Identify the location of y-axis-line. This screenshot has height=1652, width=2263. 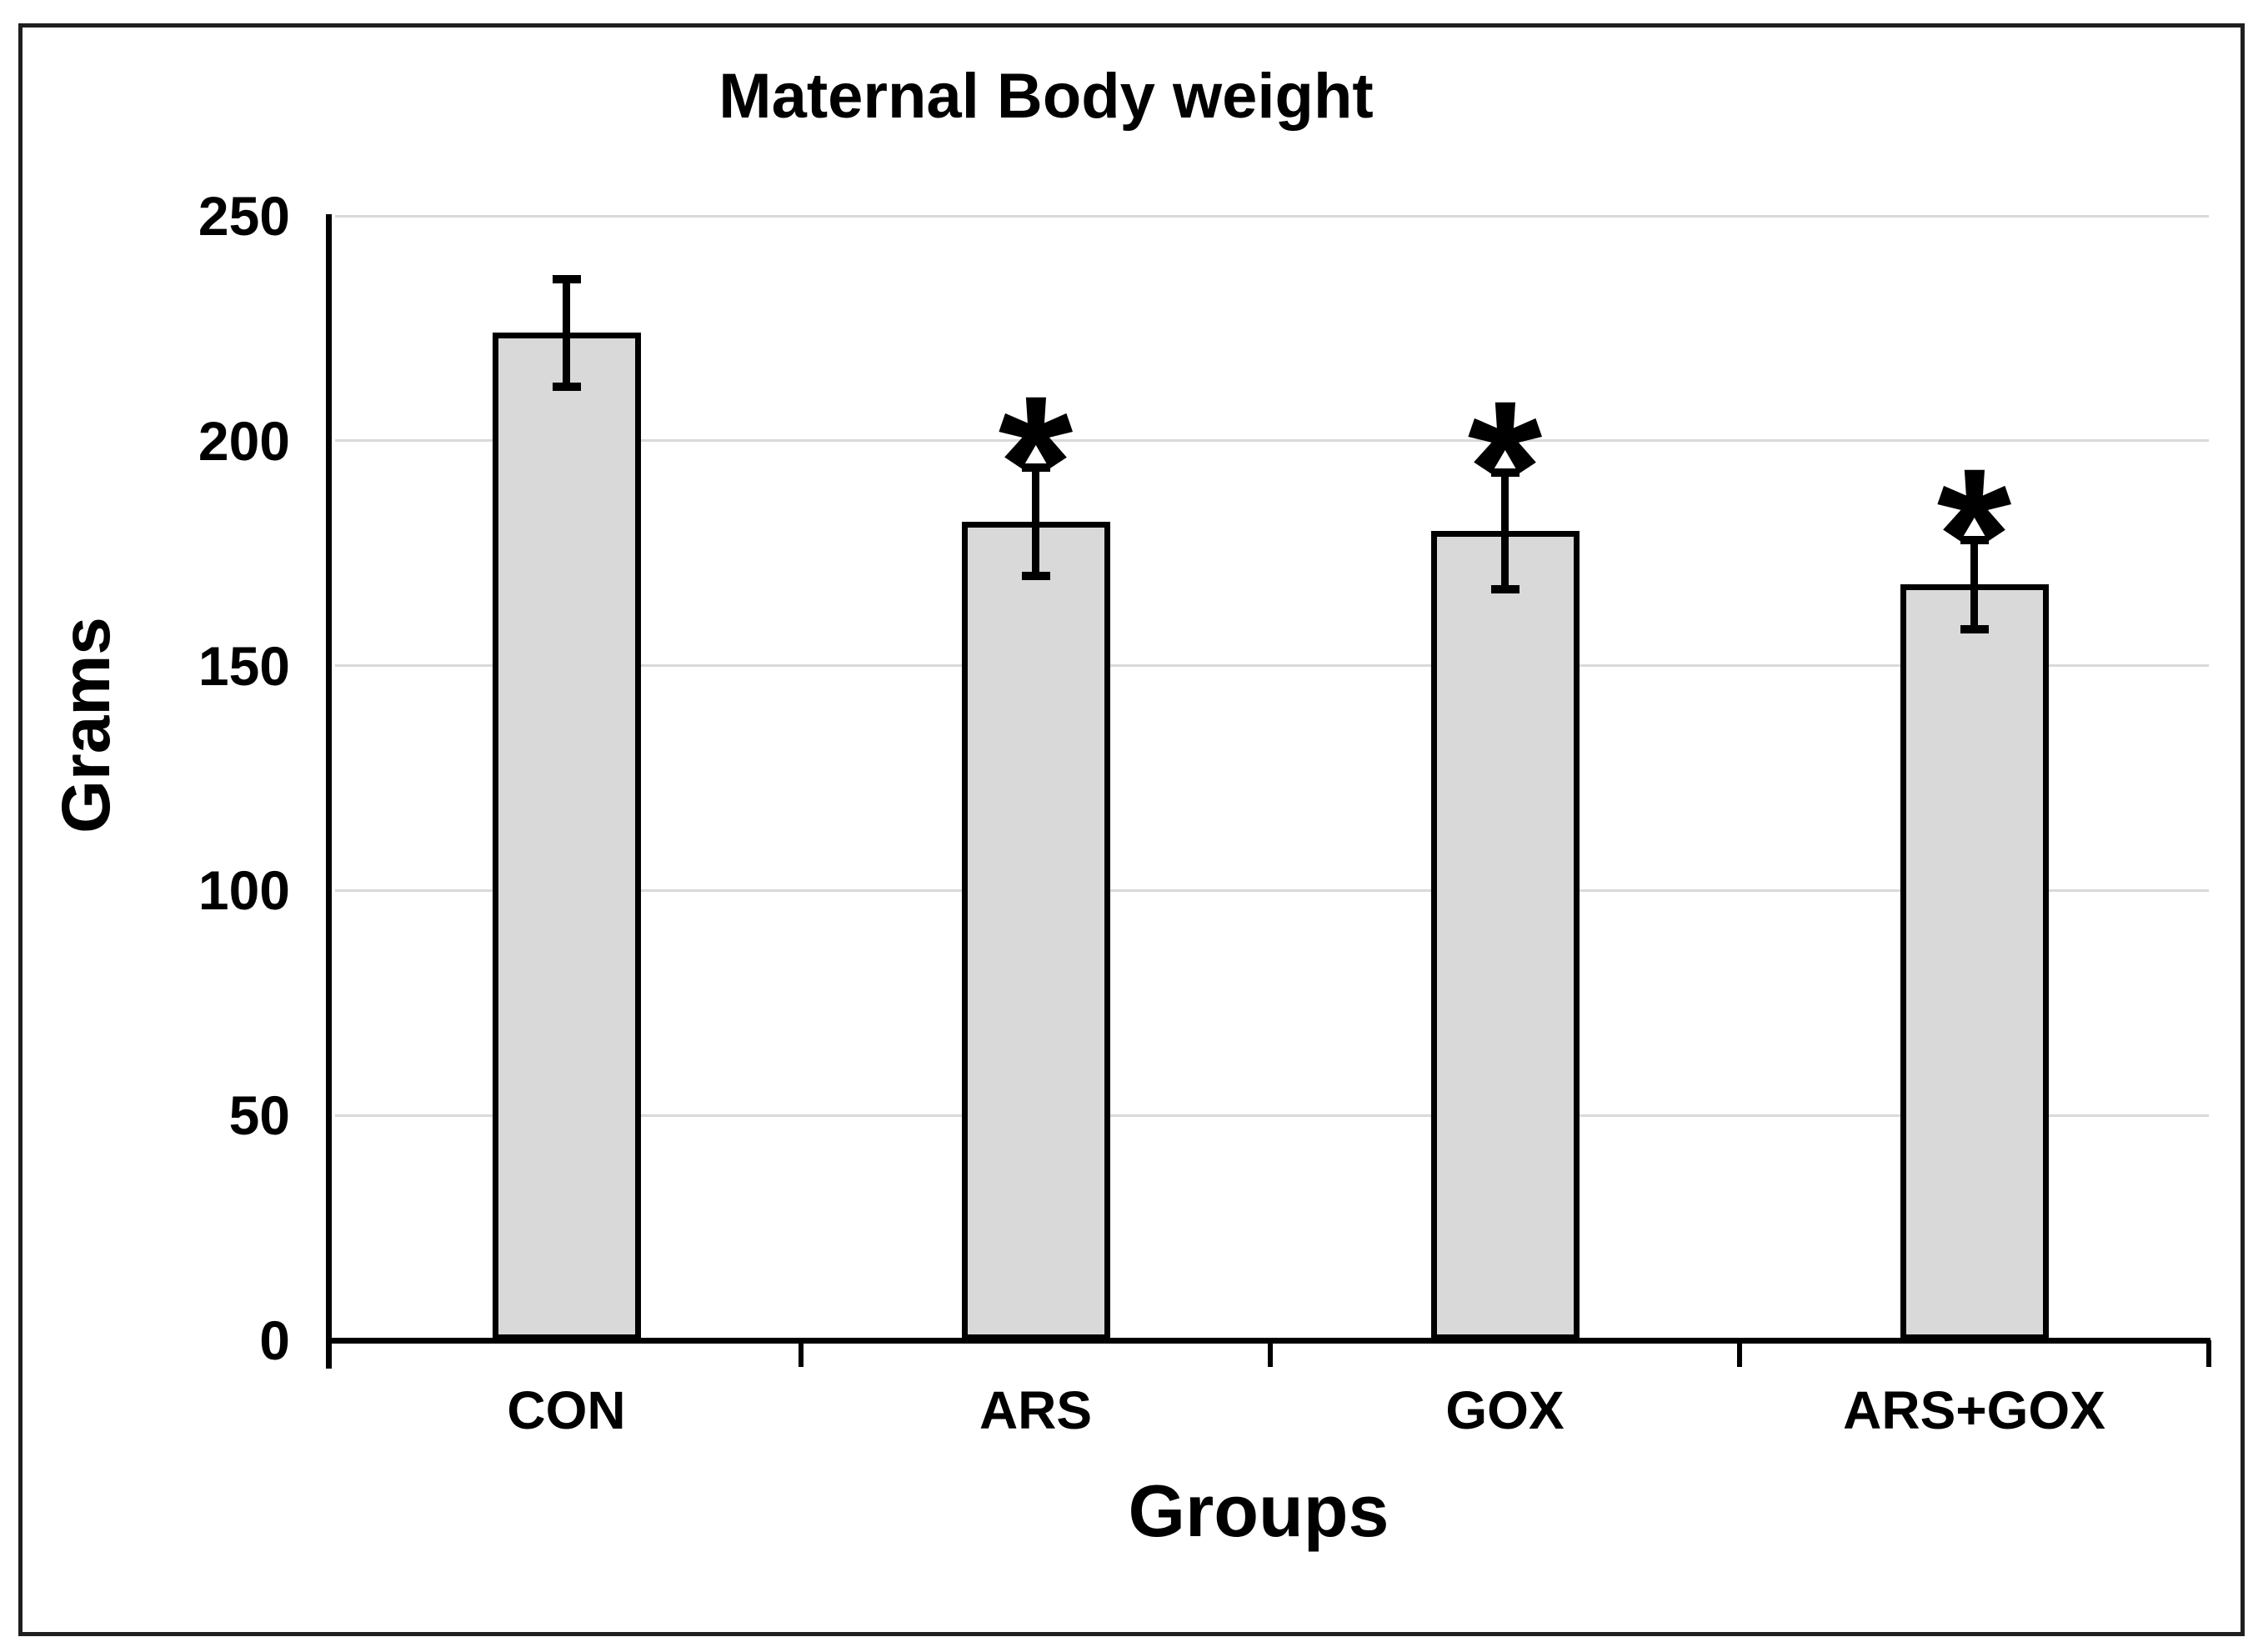
(329, 791).